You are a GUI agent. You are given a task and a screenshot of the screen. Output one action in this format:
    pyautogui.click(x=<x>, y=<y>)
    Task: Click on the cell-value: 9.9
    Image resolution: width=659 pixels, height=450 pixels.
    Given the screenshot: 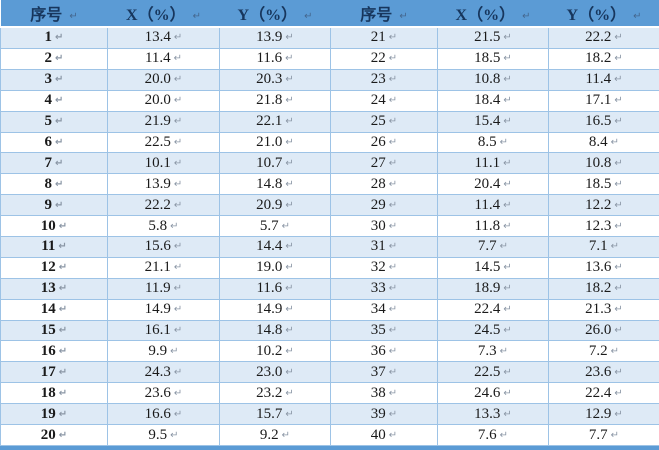 What is the action you would take?
    pyautogui.click(x=158, y=350)
    